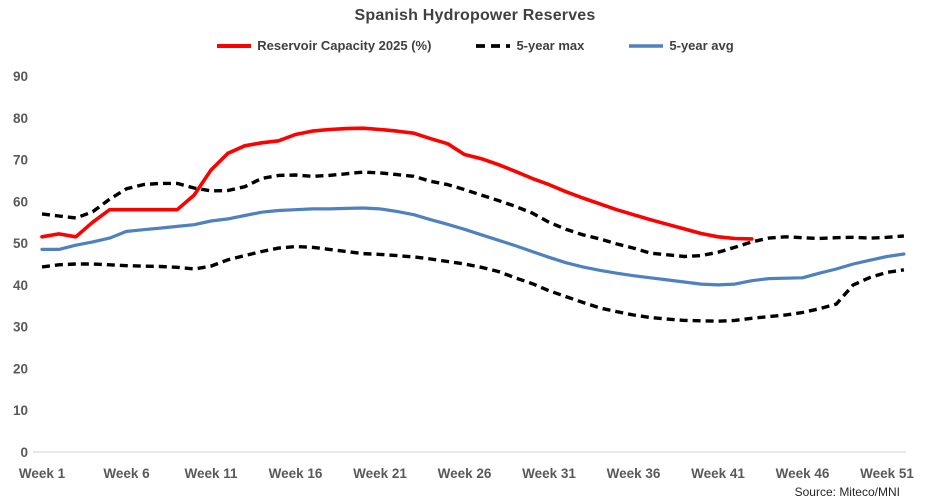 The image size is (950, 504). Describe the element at coordinates (718, 473) in the screenshot. I see `x-tick-label: Week 41` at that location.